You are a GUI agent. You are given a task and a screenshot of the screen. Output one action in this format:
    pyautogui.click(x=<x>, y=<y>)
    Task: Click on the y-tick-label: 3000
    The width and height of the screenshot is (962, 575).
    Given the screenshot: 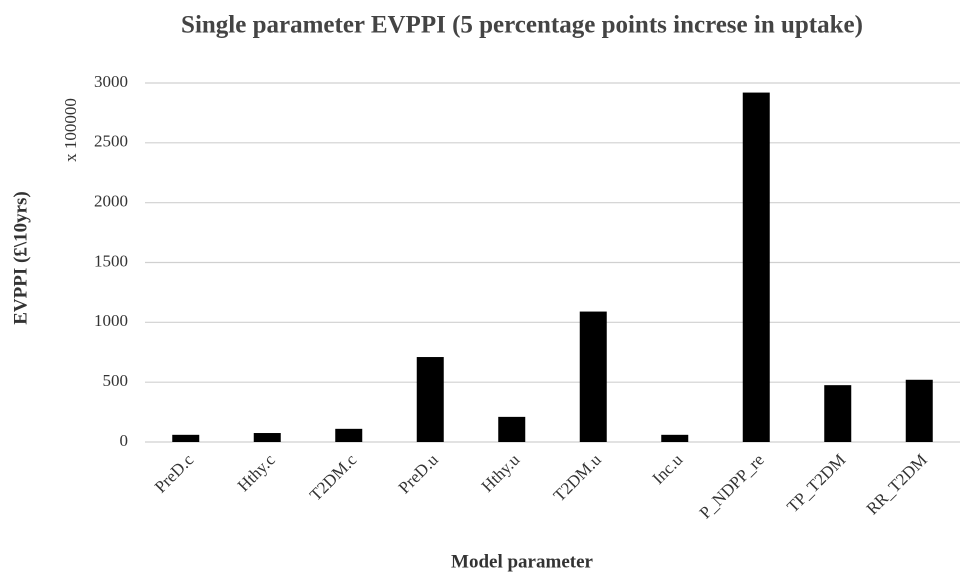 What is the action you would take?
    pyautogui.click(x=111, y=81)
    